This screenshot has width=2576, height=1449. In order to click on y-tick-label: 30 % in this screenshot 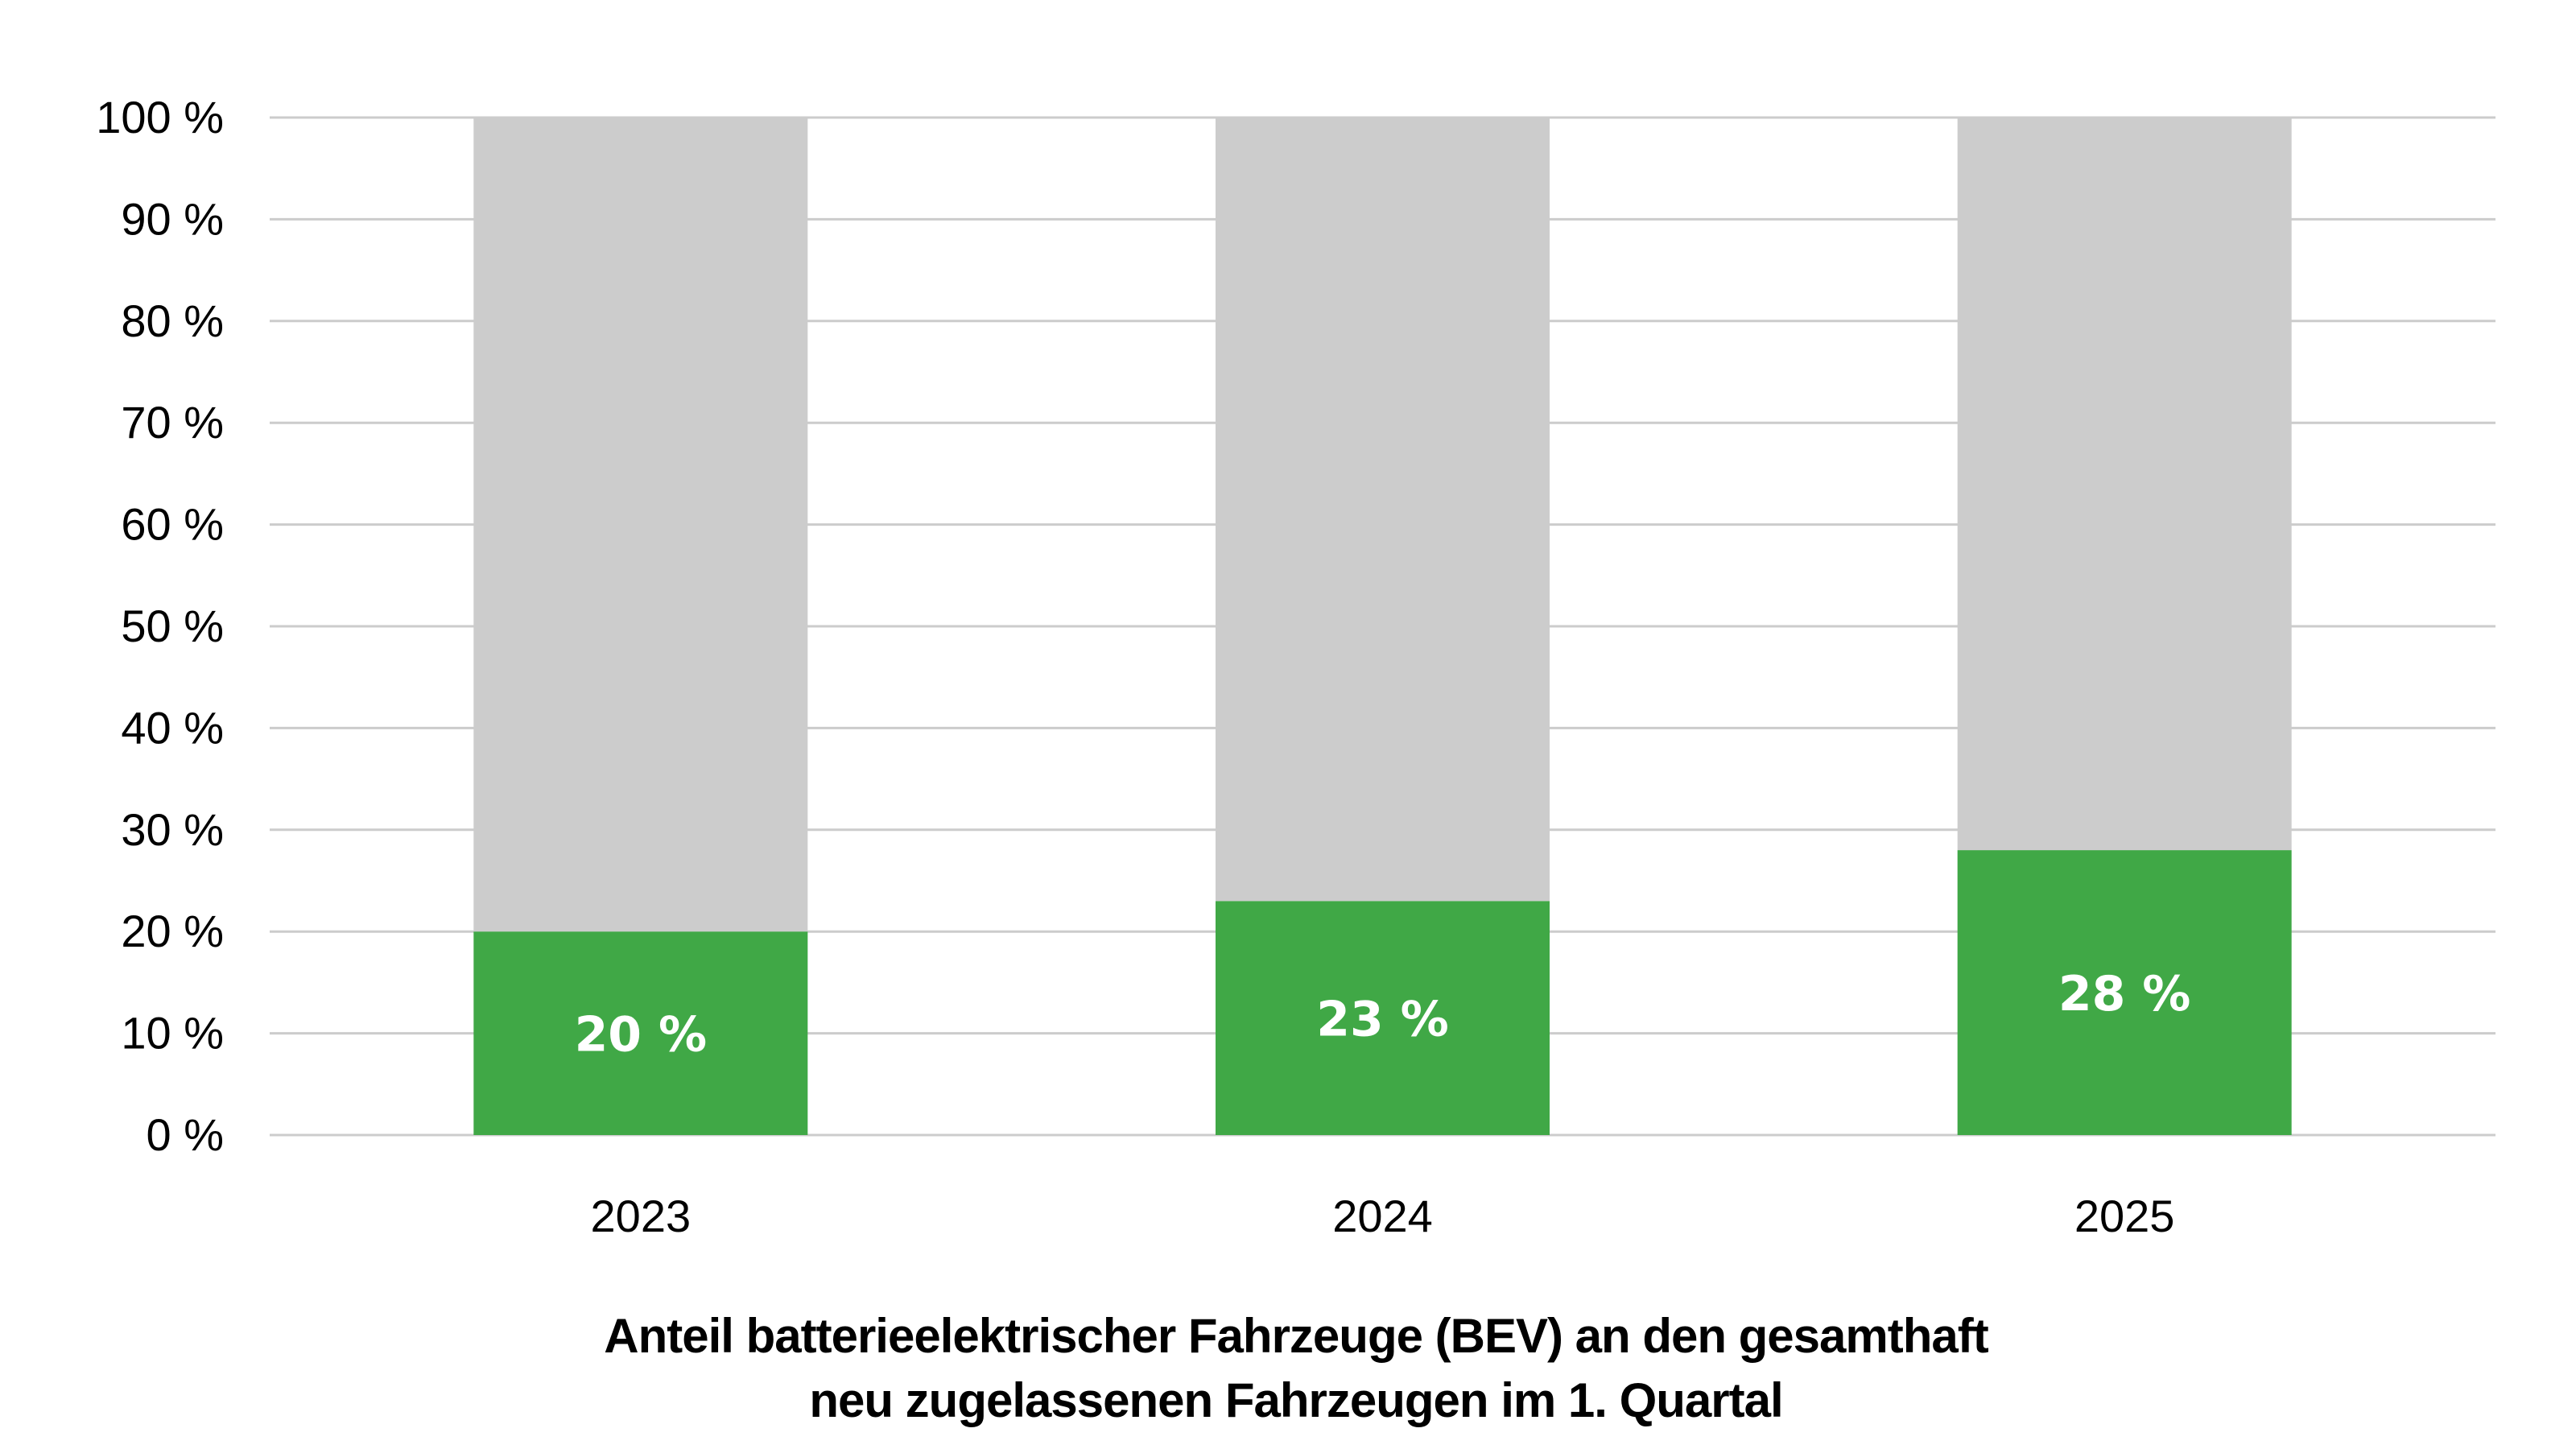, I will do `click(172, 829)`.